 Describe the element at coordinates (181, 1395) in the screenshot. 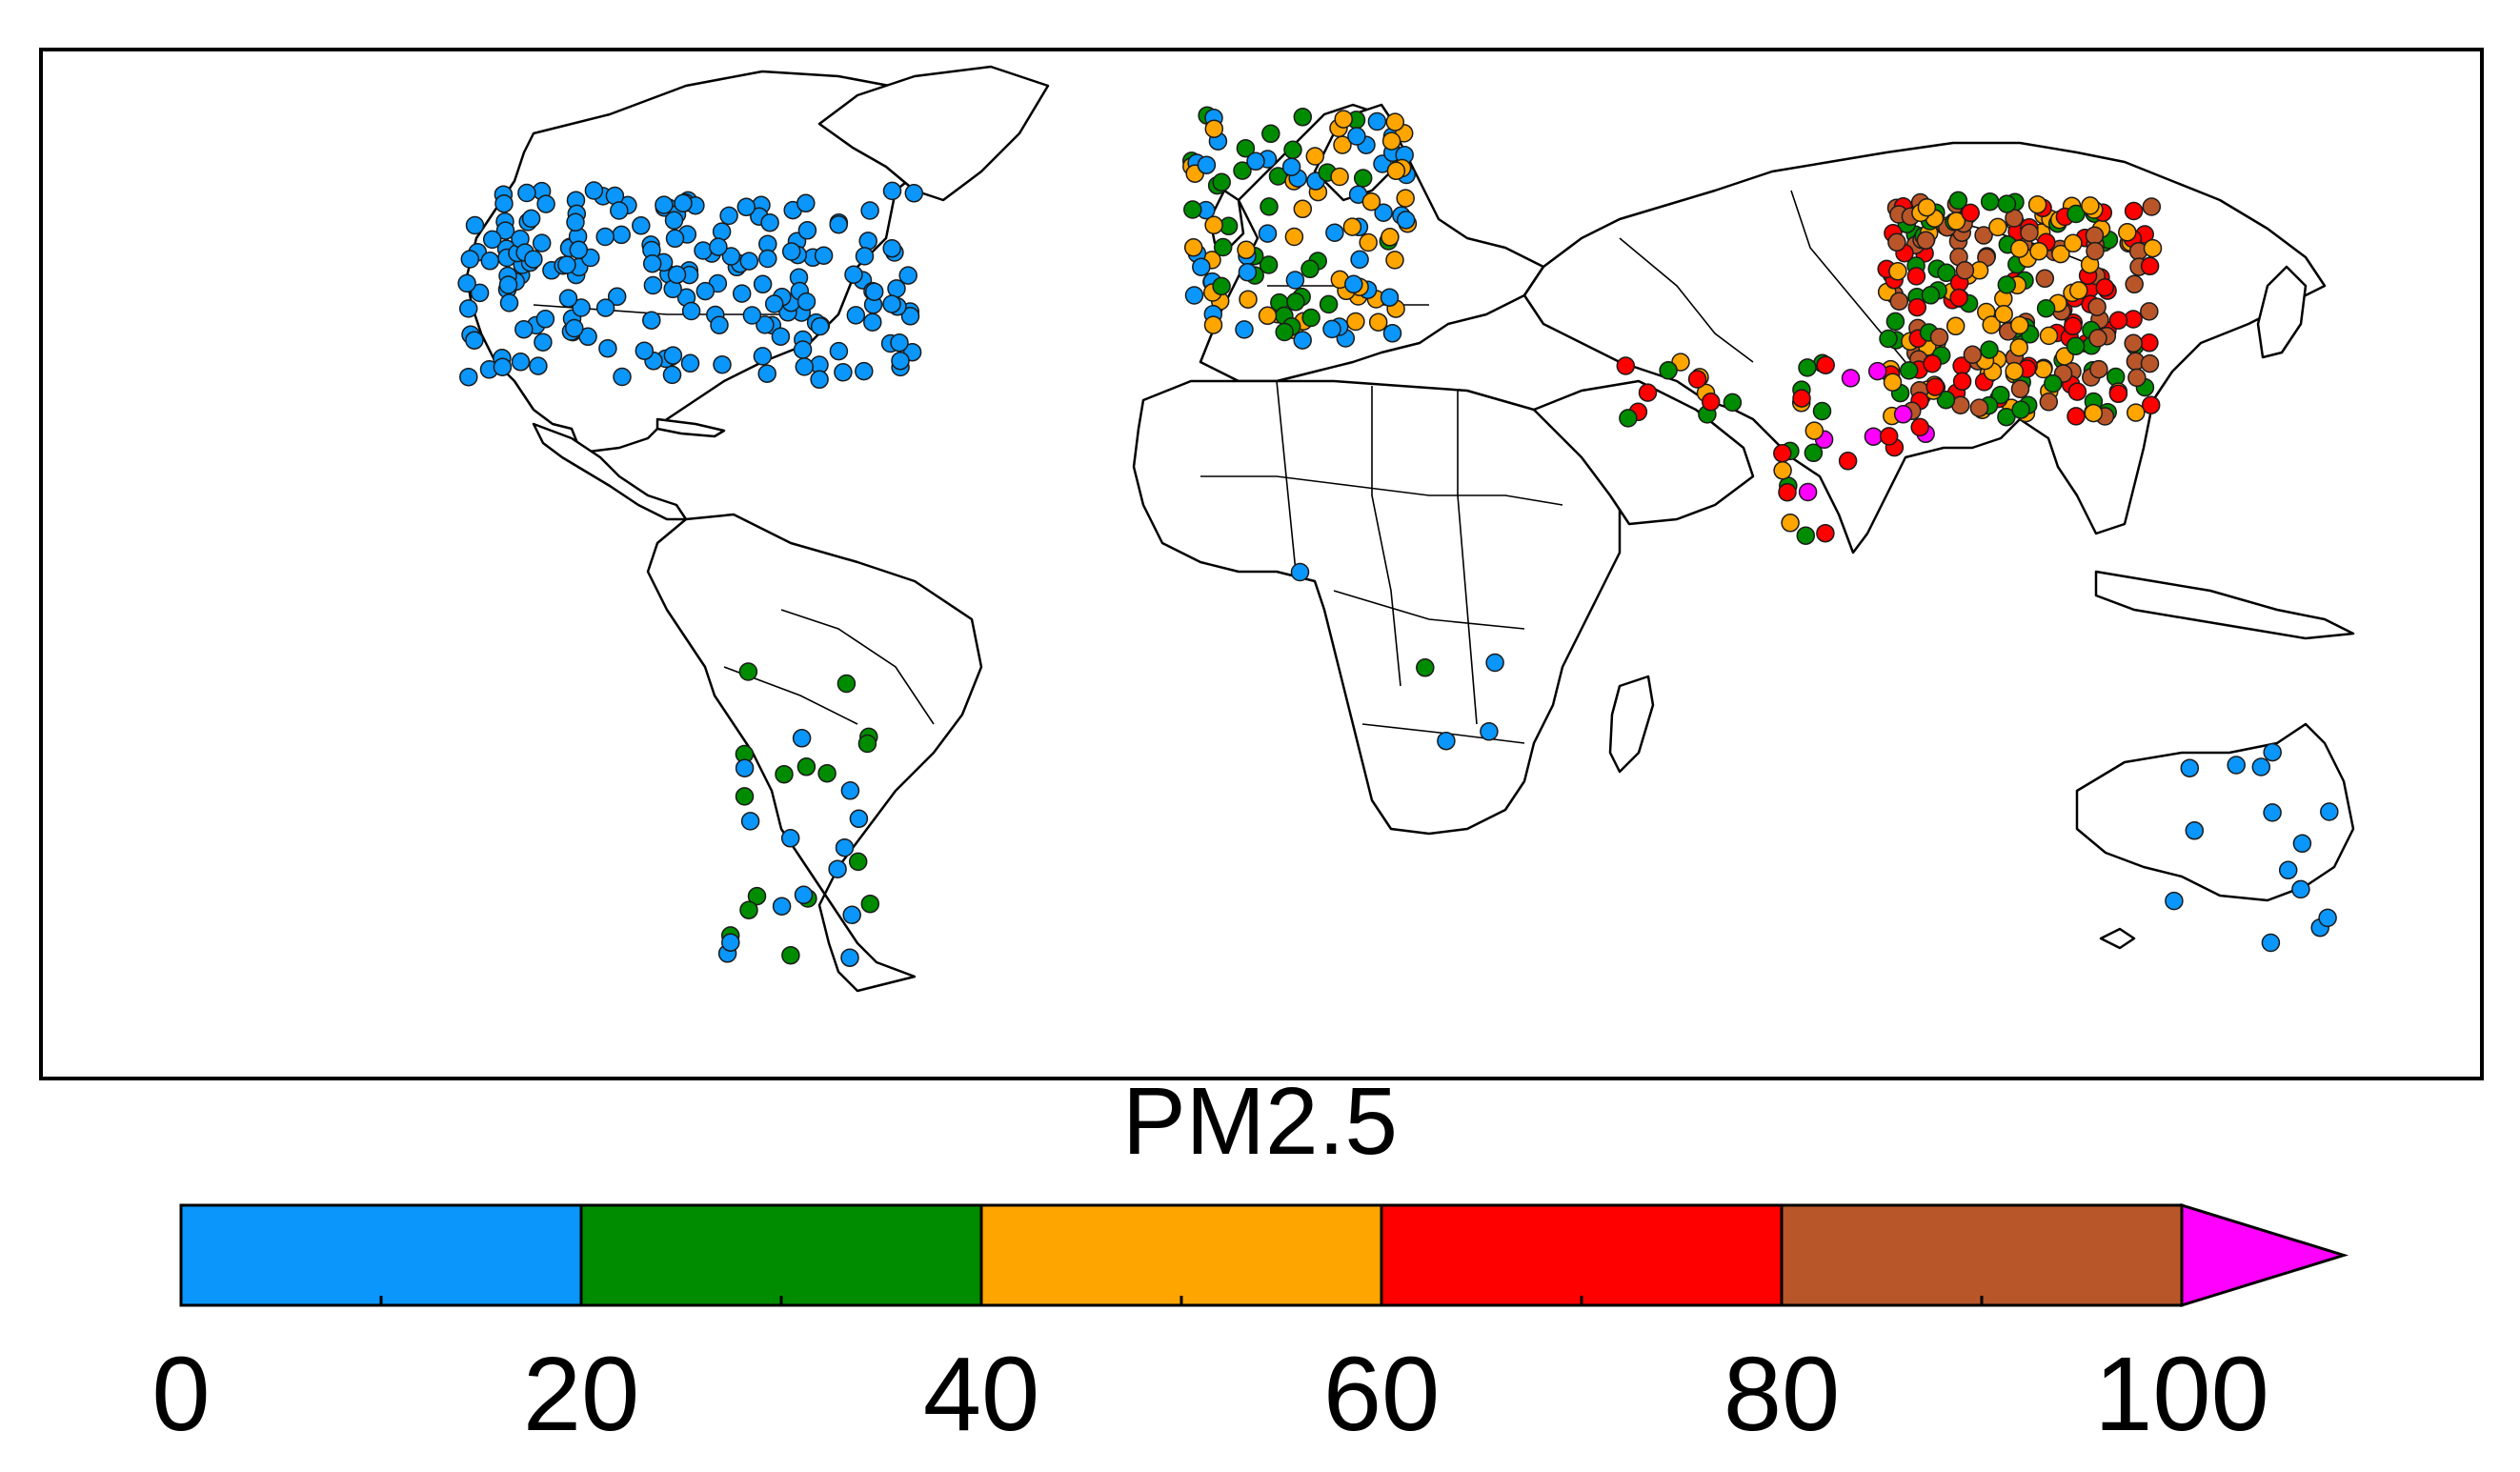

I see `colorbar-tick-label: 0` at that location.